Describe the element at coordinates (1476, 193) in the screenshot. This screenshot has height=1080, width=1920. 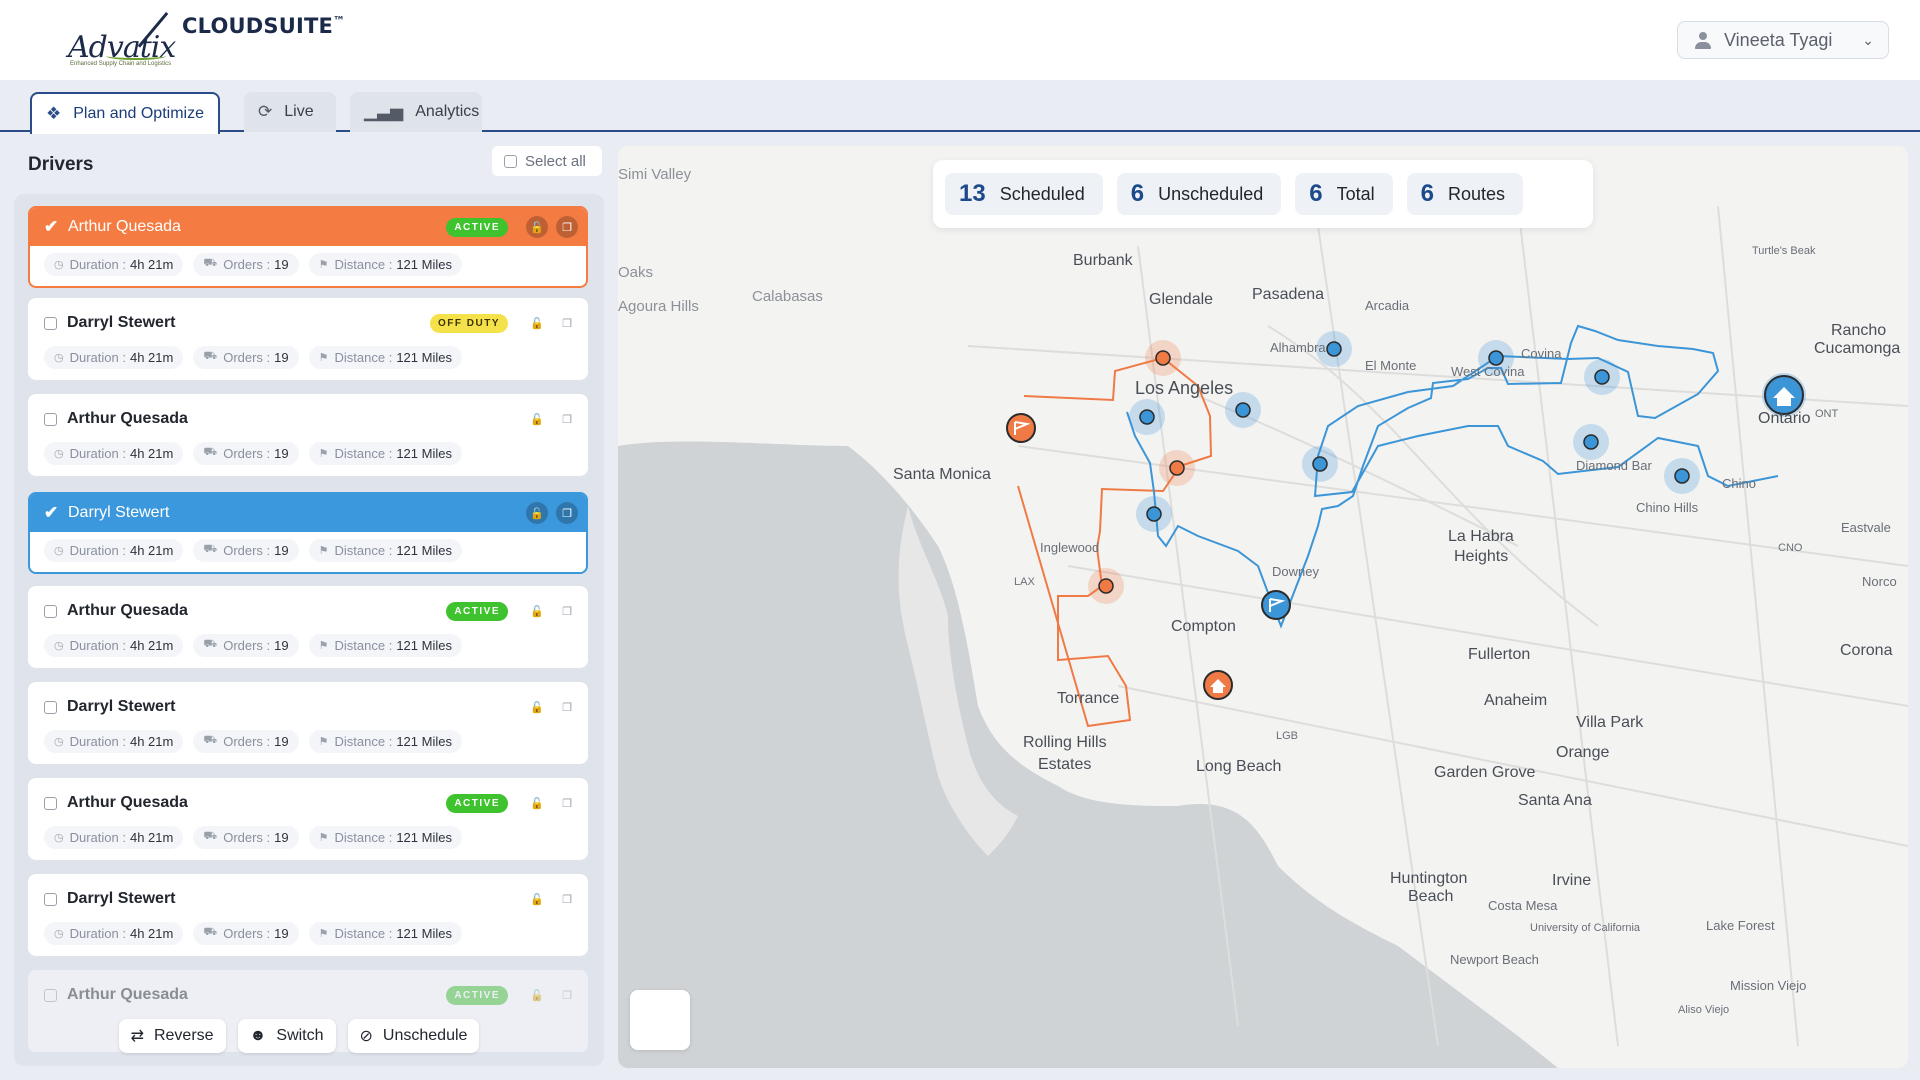
I see `routes-label: Routes` at that location.